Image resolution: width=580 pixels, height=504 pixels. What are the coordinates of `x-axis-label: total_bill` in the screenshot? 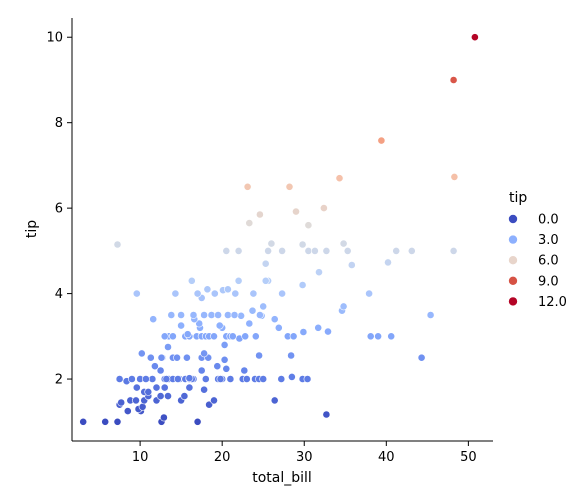 It's located at (282, 478).